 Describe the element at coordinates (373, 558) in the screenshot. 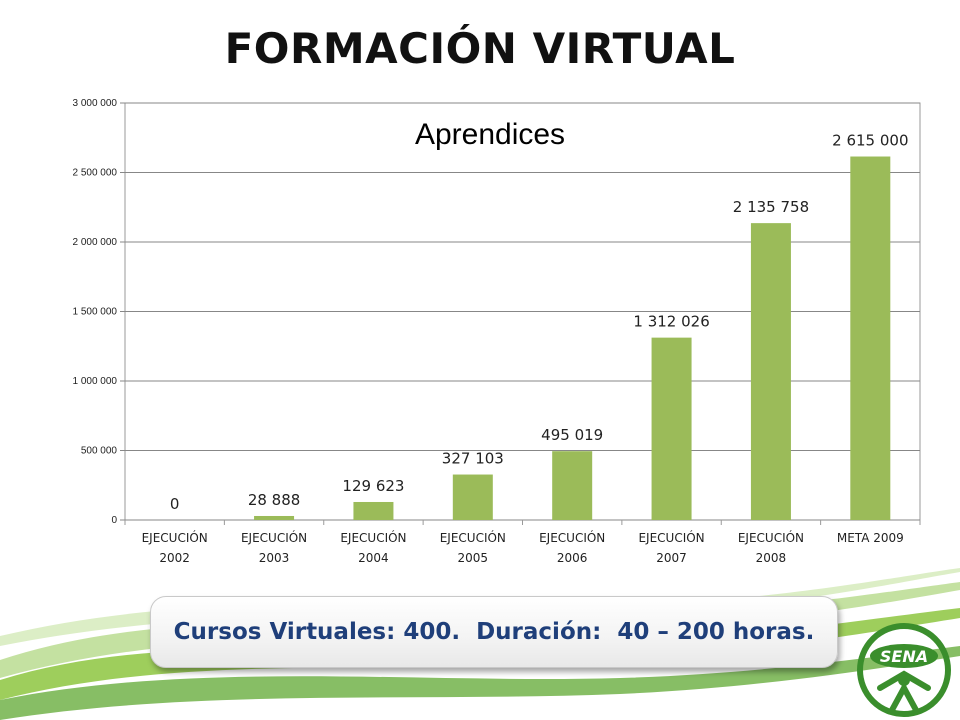

I see `x-tick-label: 2004` at that location.